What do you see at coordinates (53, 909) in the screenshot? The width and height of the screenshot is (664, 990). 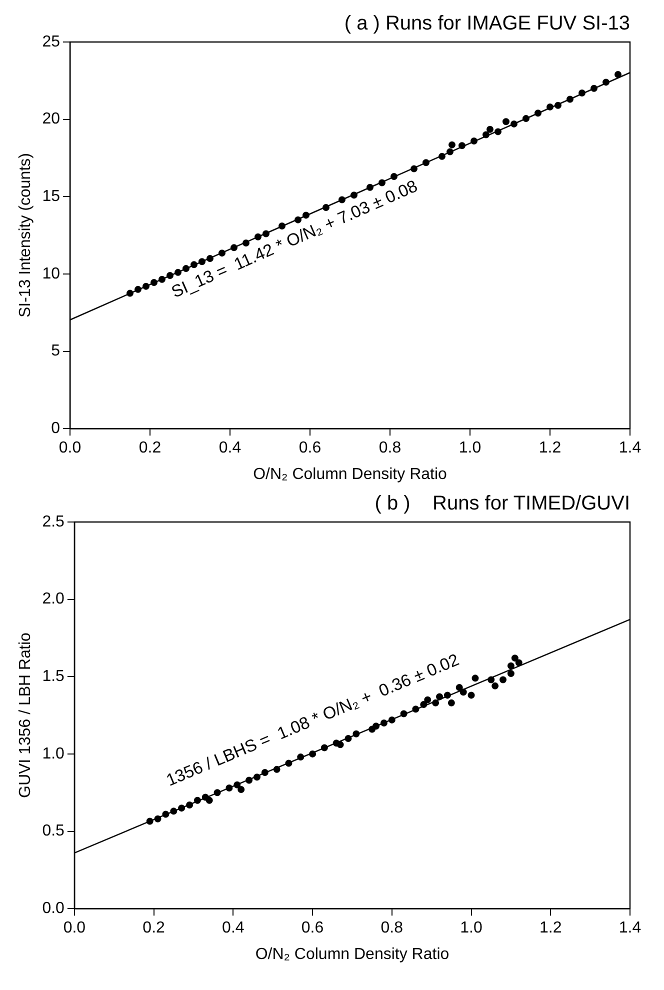 I see `y-tick-label: 0.0` at bounding box center [53, 909].